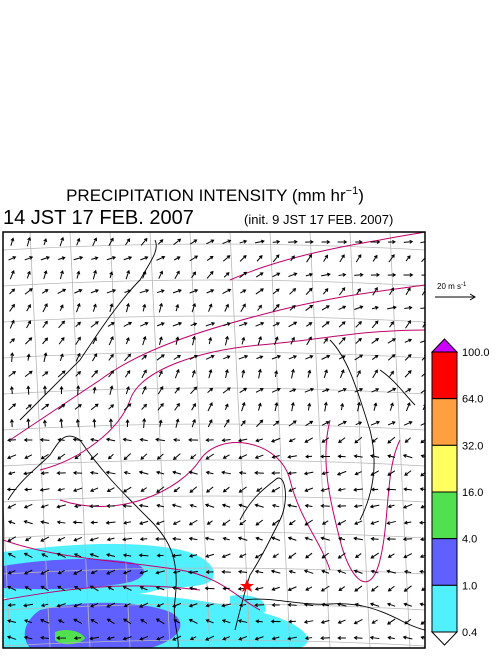 The height and width of the screenshot is (655, 500). Describe the element at coordinates (455, 297) in the screenshot. I see `ref-vector-arrow` at that location.